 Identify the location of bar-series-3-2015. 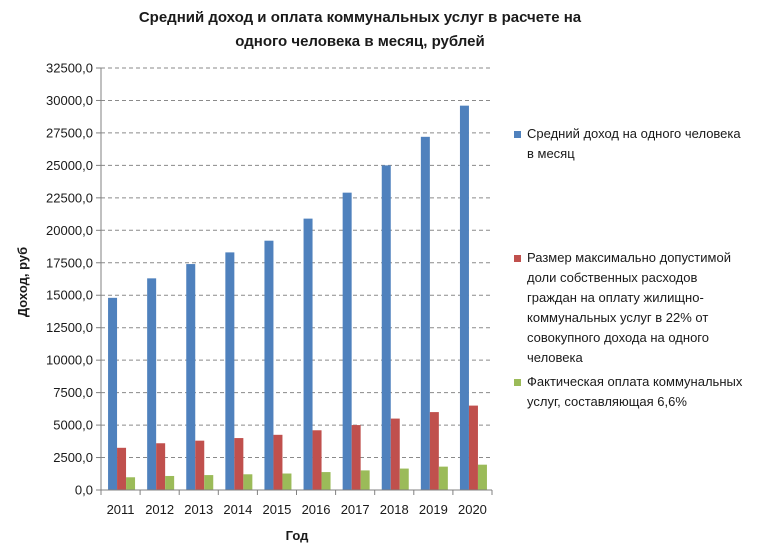
(287, 481).